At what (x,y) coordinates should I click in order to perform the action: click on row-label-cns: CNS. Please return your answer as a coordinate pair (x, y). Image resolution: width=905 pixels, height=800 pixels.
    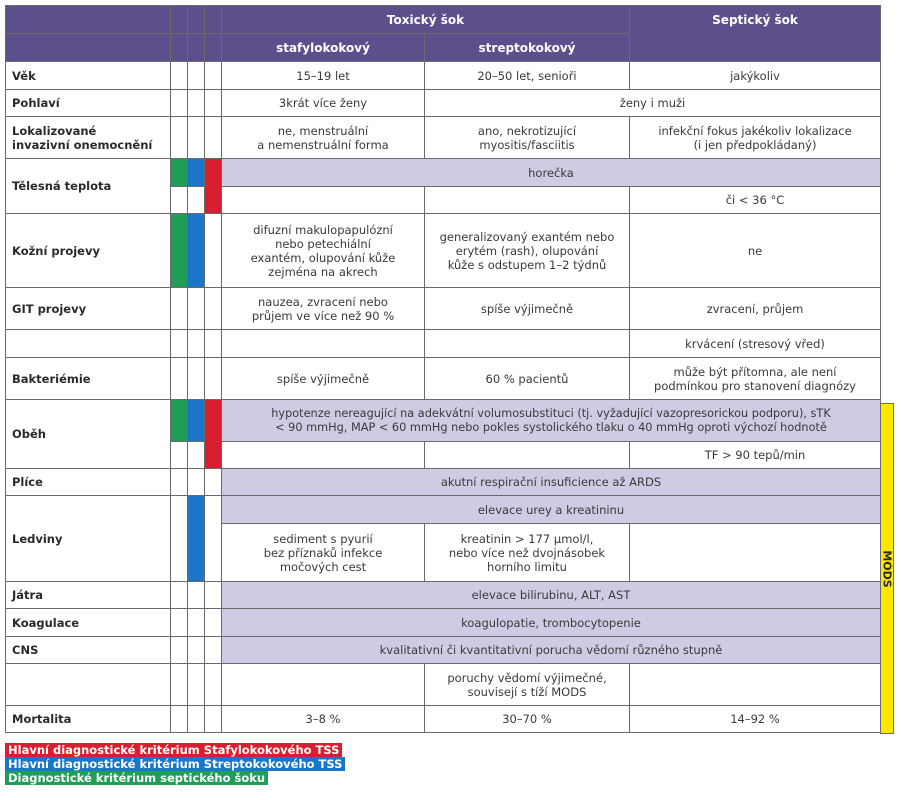
    Looking at the image, I should click on (88, 650).